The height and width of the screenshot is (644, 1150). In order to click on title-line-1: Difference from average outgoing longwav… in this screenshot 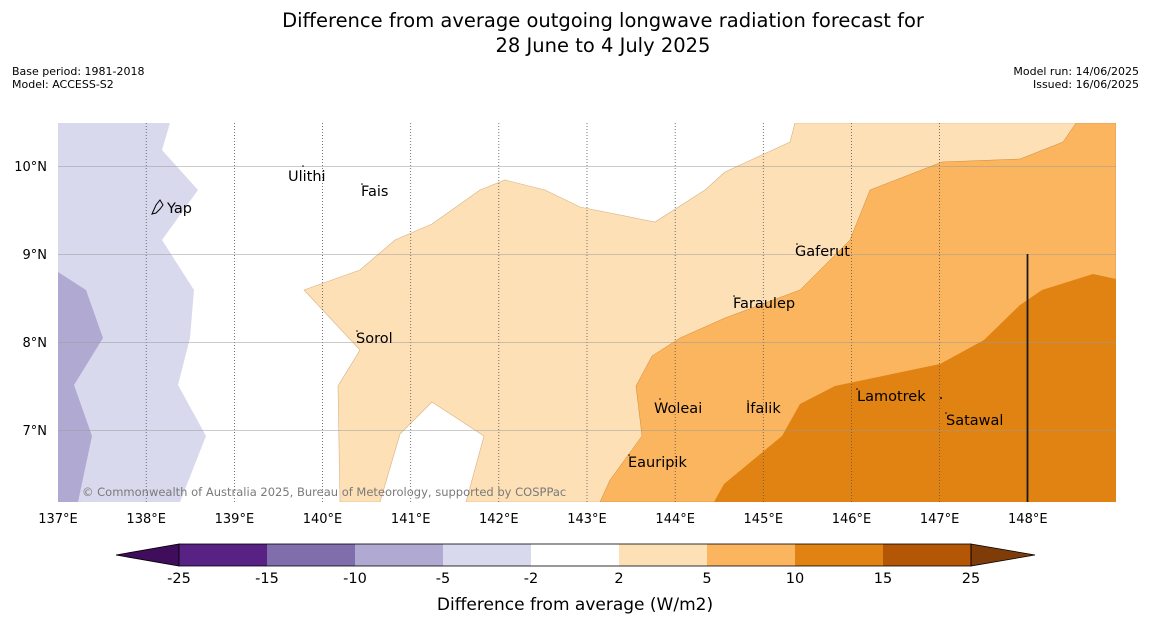, I will do `click(603, 20)`.